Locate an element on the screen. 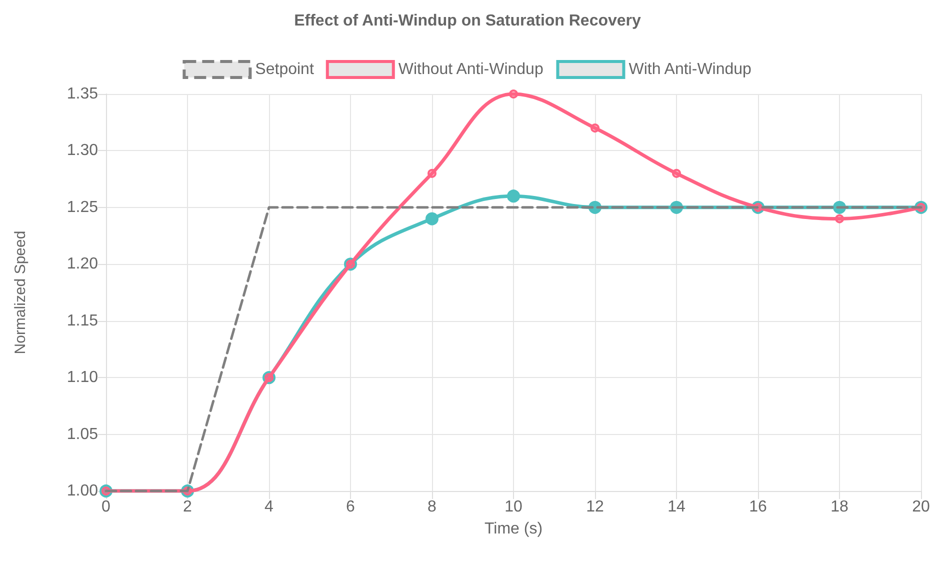 This screenshot has height=561, width=935. x-tick-label: 6 is located at coordinates (351, 507).